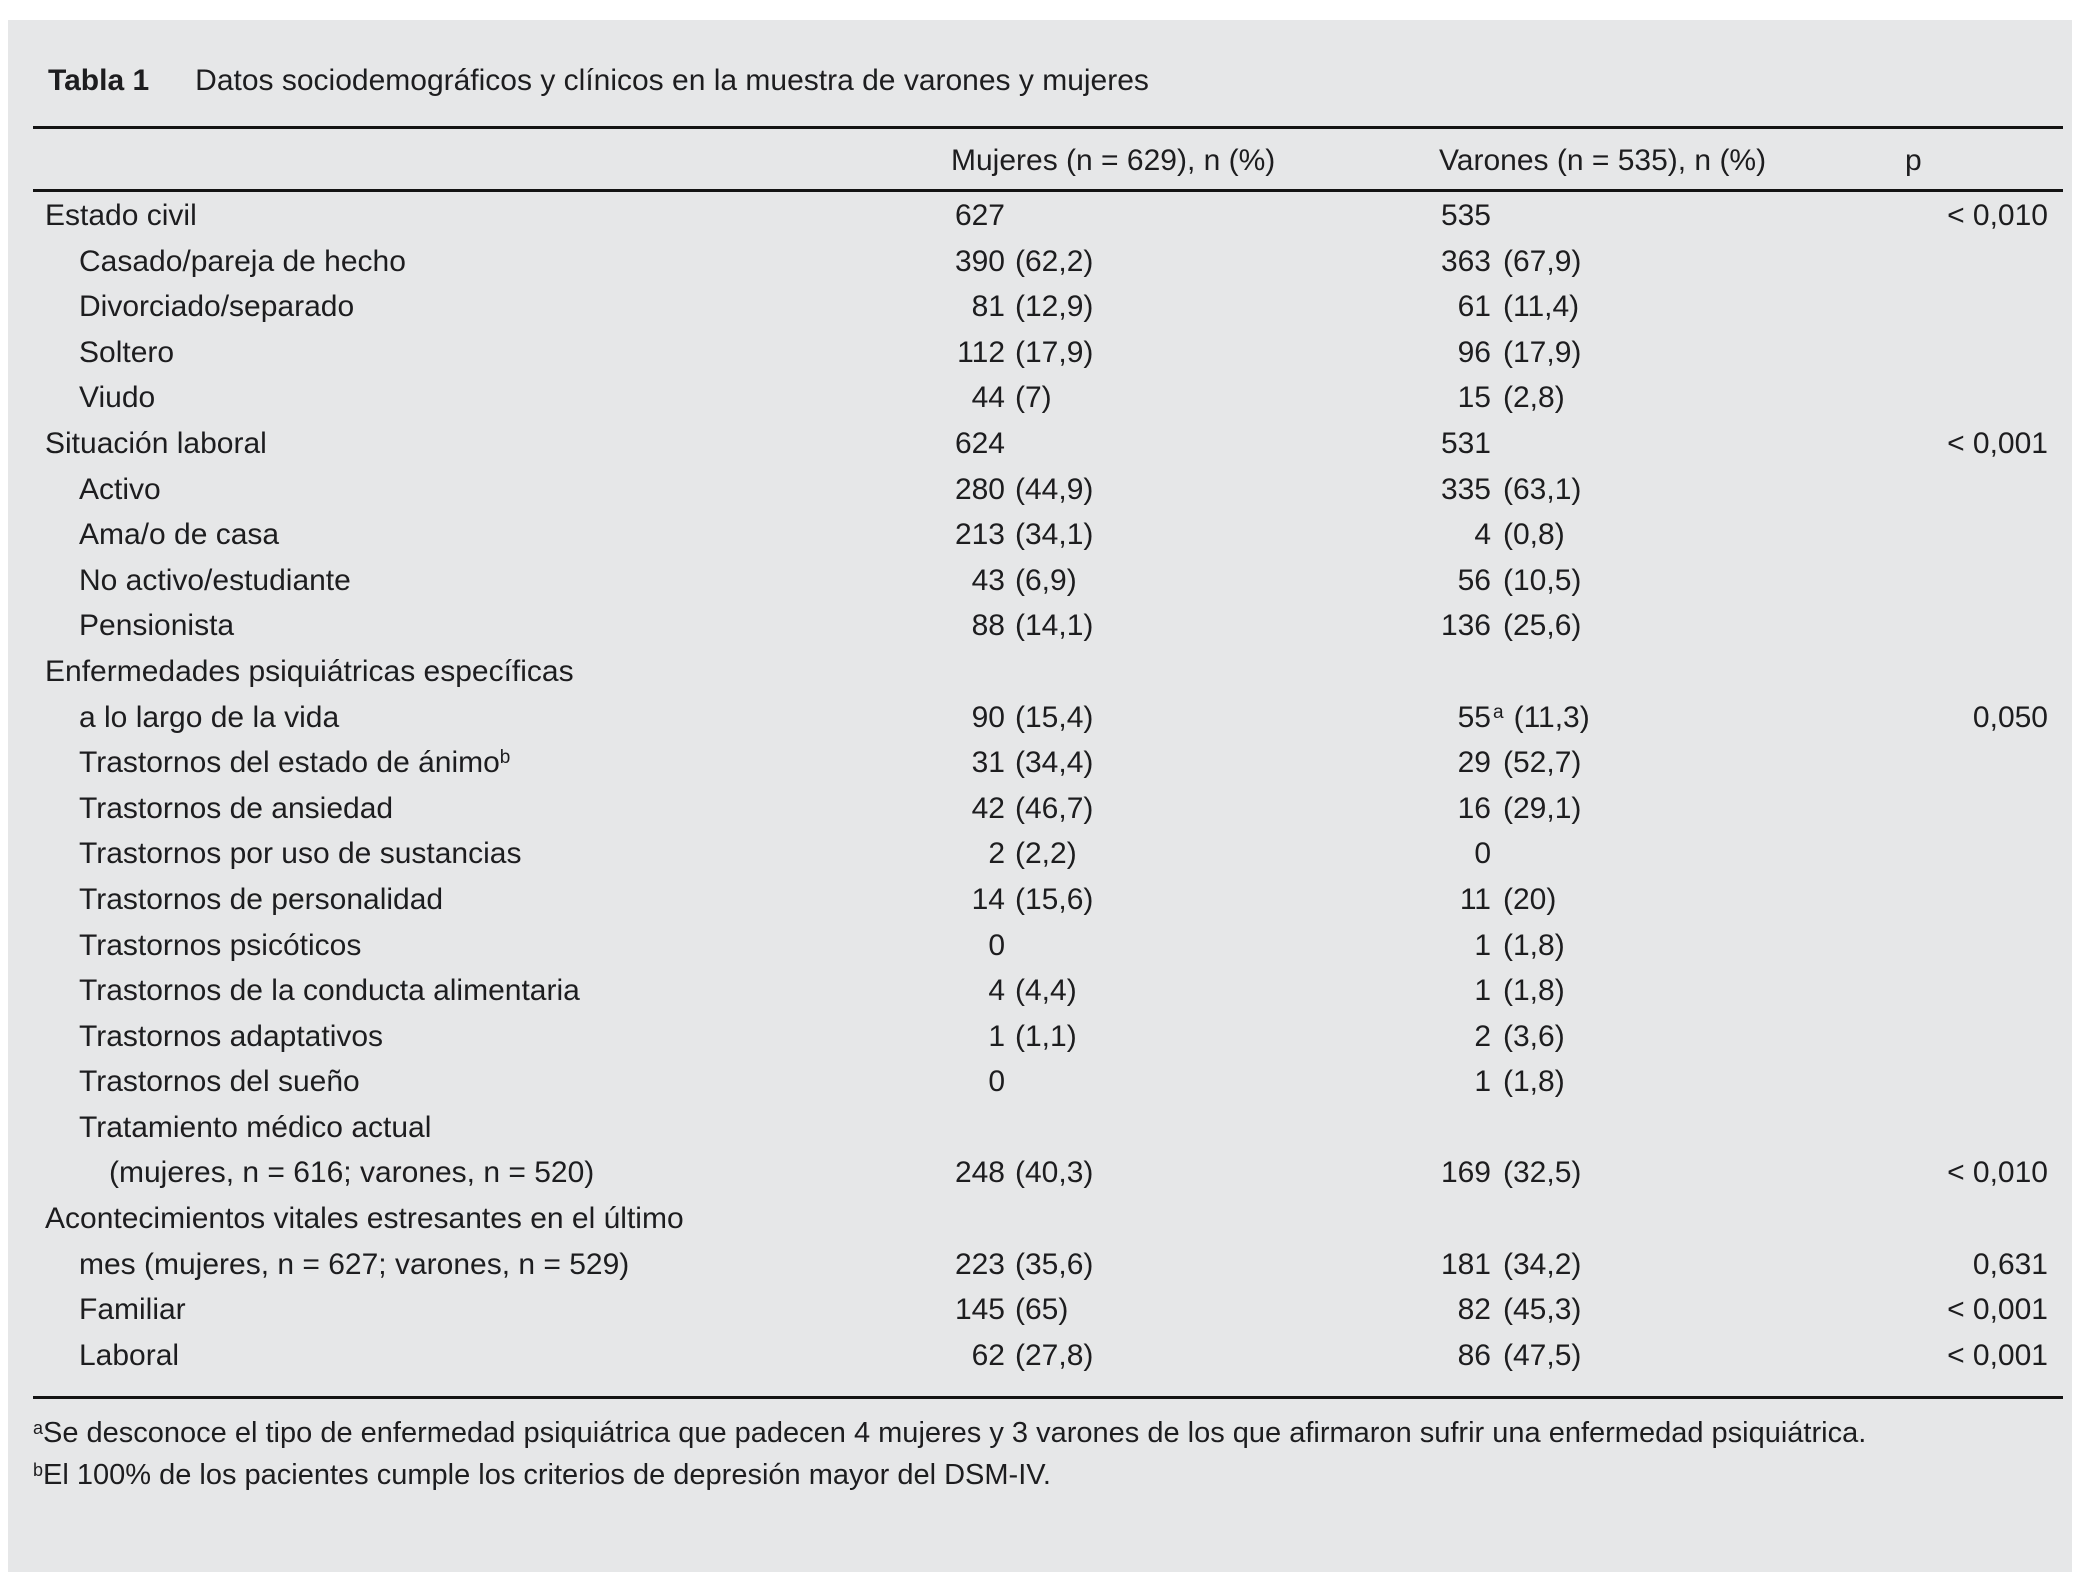 The image size is (2095, 1595). Describe the element at coordinates (1474, 398) in the screenshot. I see `varones-count: 15` at that location.